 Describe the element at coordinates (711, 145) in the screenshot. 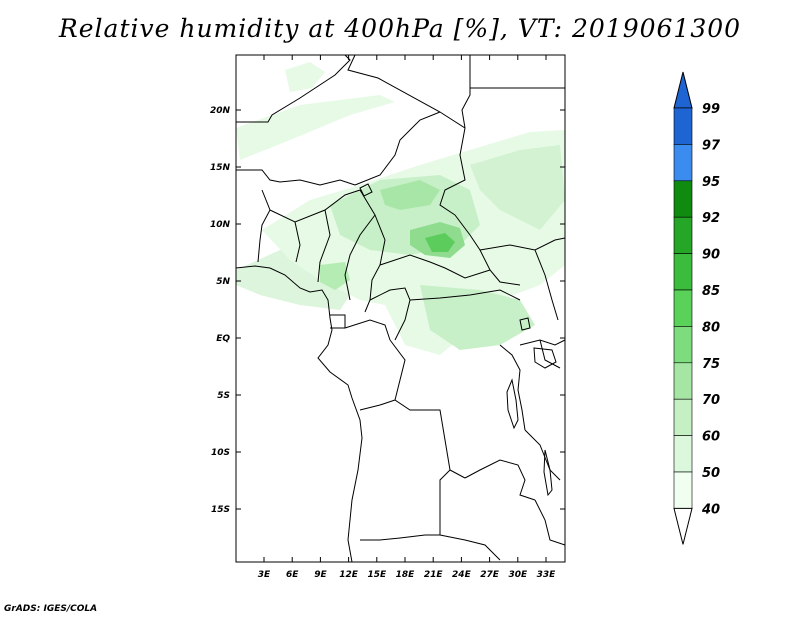

I see `colorbar-level-label: 97` at that location.